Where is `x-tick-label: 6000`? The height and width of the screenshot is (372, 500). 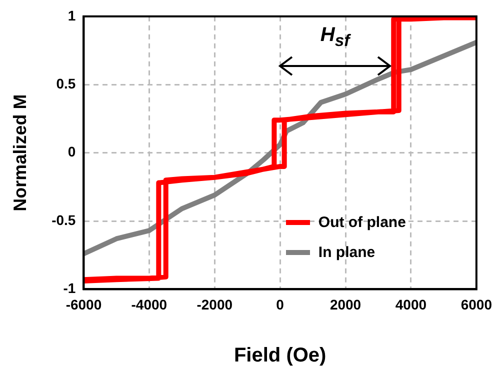 x-tick-label: 6000 is located at coordinates (476, 304).